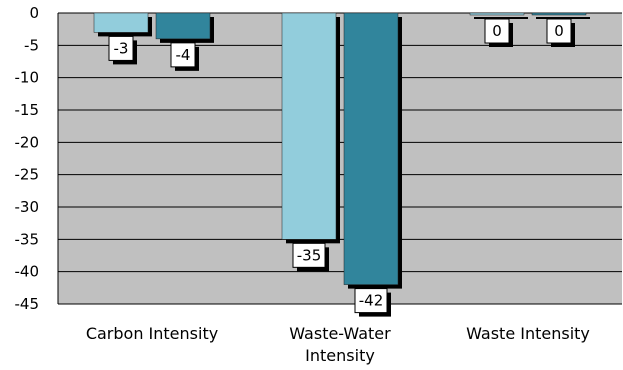 This screenshot has height=370, width=623. I want to click on y-tick-label: -45, so click(27, 304).